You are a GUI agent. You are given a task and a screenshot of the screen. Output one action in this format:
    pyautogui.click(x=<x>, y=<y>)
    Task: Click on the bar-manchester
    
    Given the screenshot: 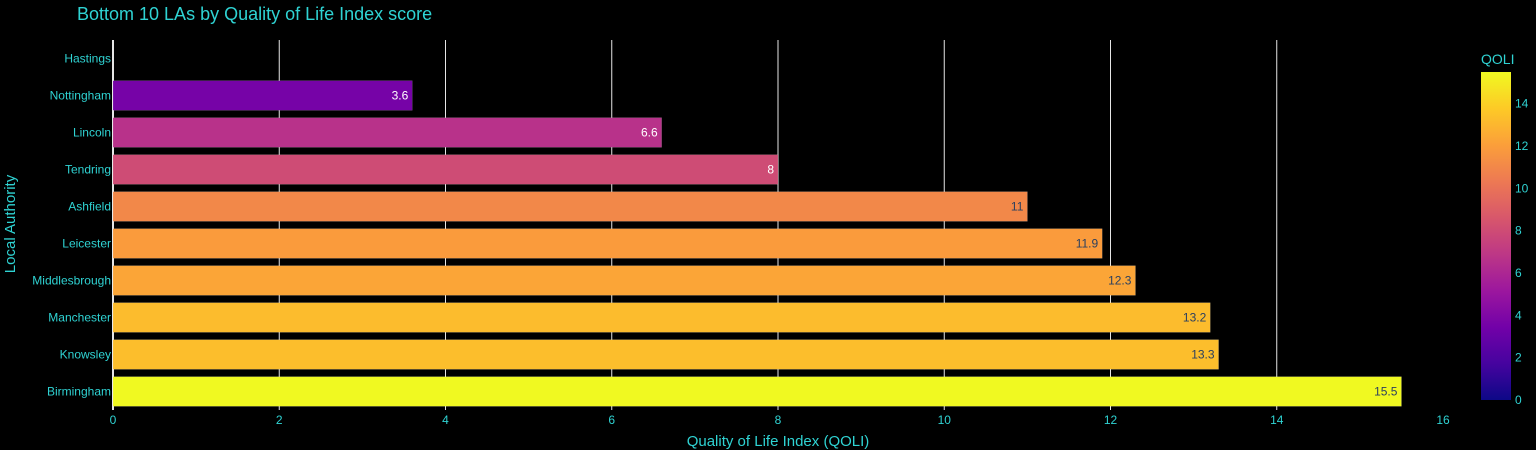 What is the action you would take?
    pyautogui.click(x=661, y=317)
    